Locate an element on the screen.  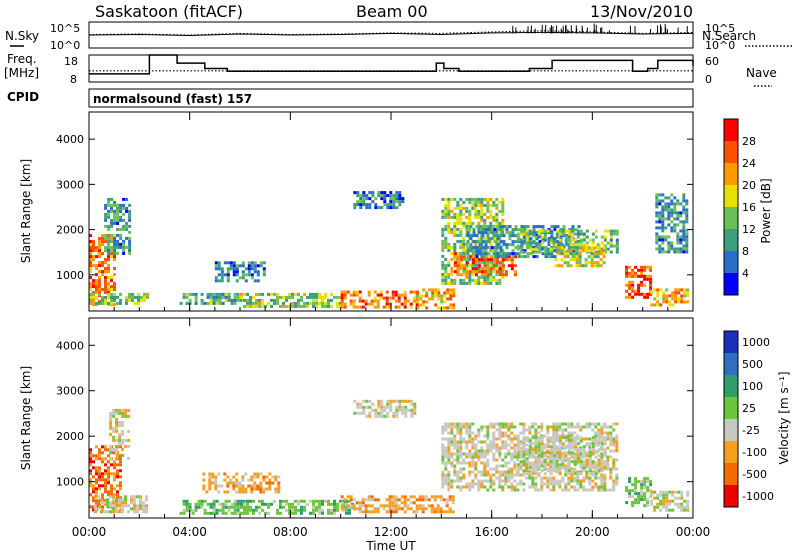
x-tick-label: 12:00 is located at coordinates (391, 532).